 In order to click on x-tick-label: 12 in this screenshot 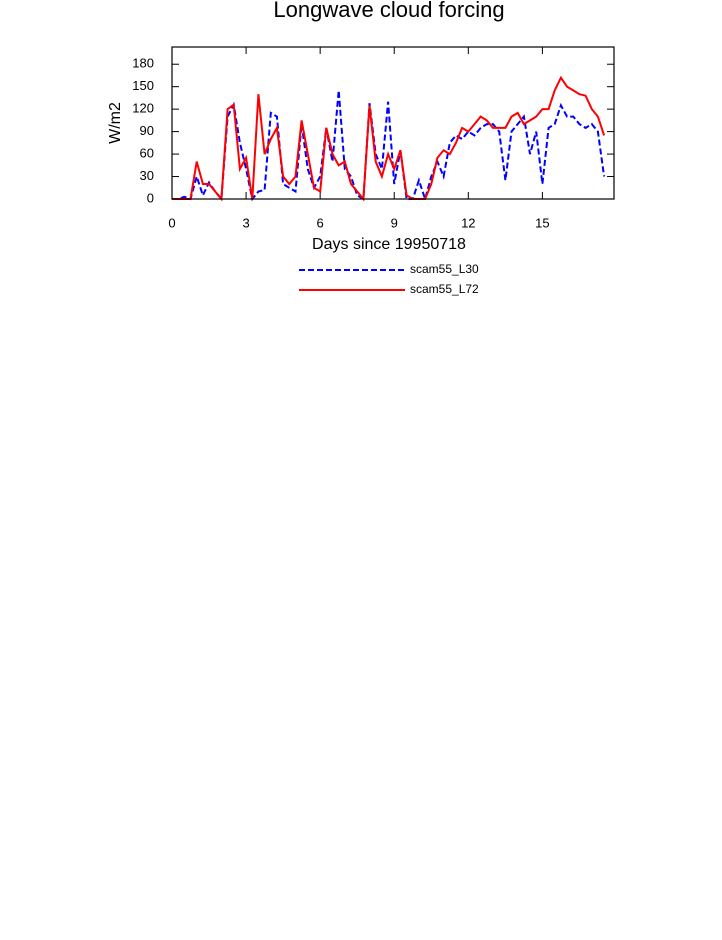, I will do `click(468, 222)`.